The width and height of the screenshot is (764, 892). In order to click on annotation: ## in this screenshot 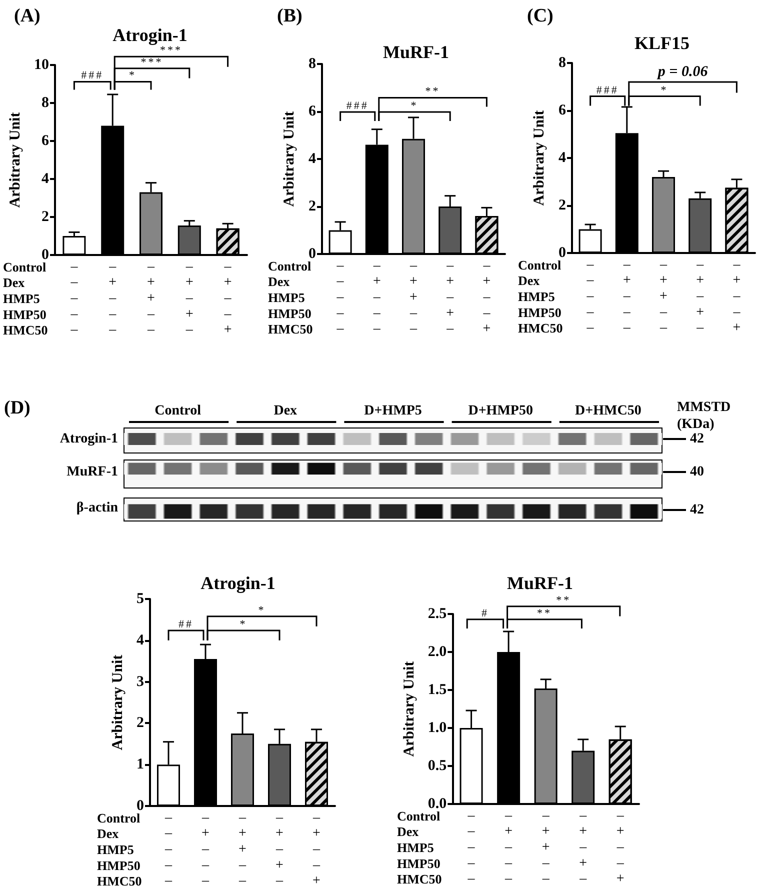, I will do `click(186, 624)`.